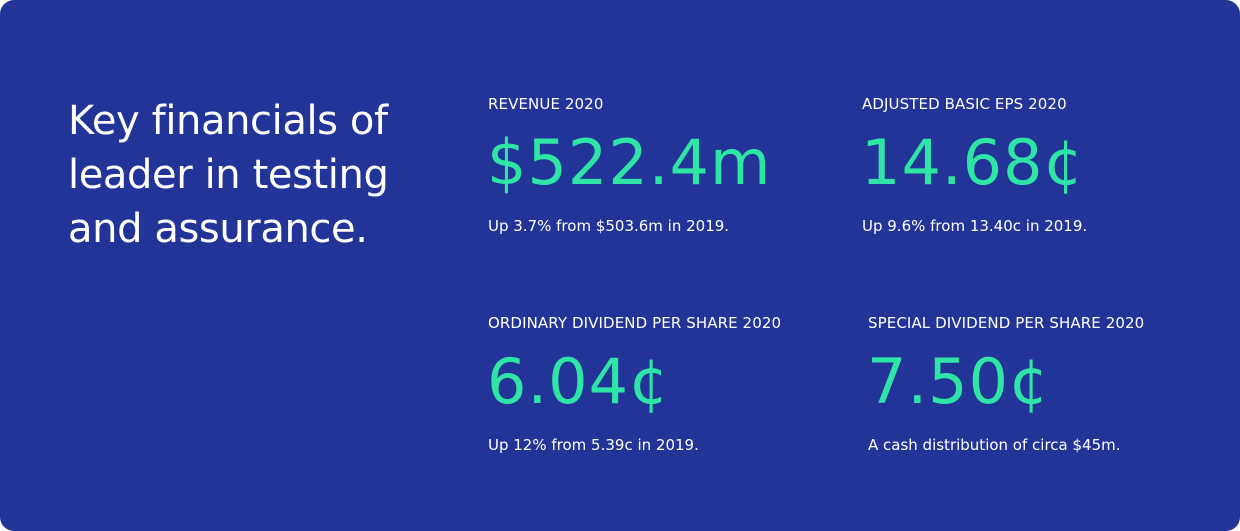 The width and height of the screenshot is (1240, 531). Describe the element at coordinates (593, 445) in the screenshot. I see `metric-note: Up 12% from 5.39c in 2019.` at that location.